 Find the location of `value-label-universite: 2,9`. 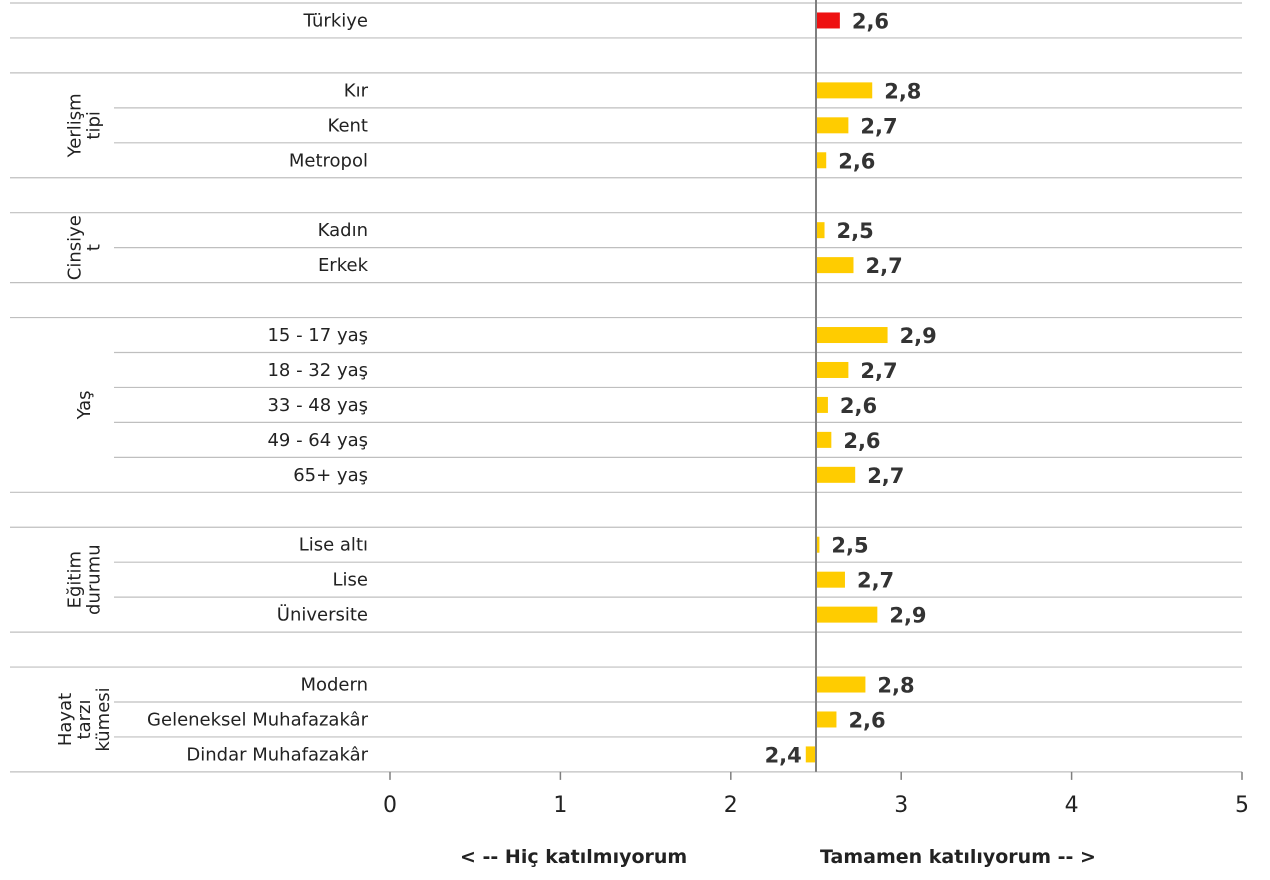

value-label-universite: 2,9 is located at coordinates (907, 616).